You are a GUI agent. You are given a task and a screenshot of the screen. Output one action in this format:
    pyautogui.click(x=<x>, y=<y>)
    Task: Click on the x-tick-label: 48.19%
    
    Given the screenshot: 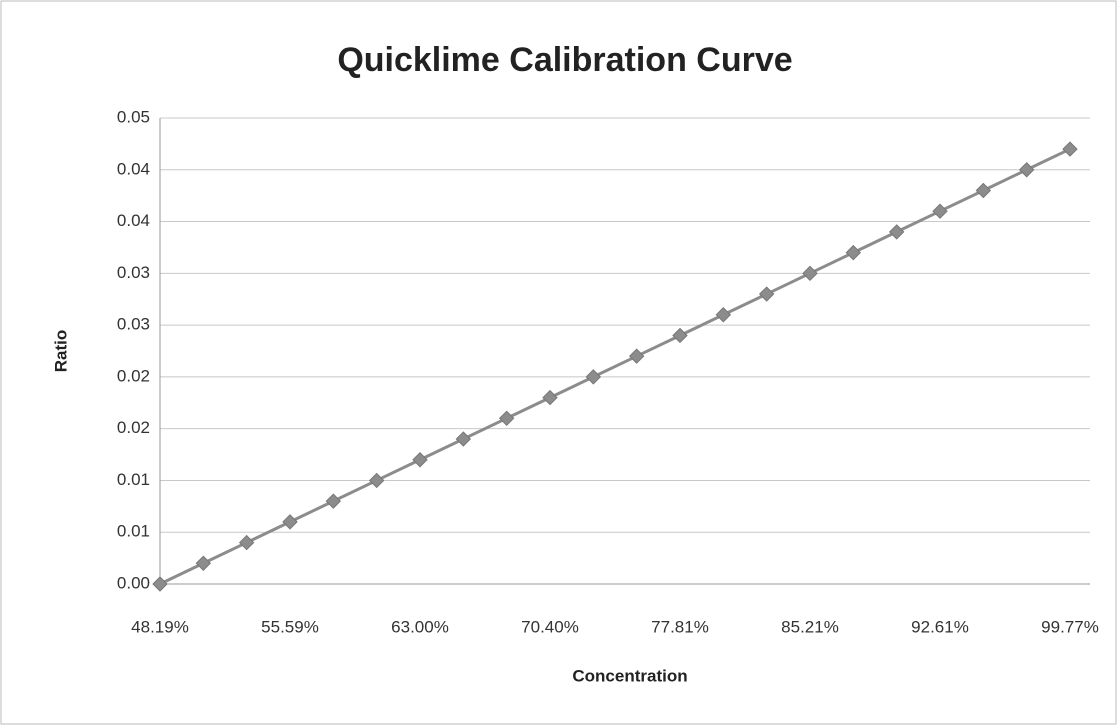 What is the action you would take?
    pyautogui.click(x=160, y=626)
    